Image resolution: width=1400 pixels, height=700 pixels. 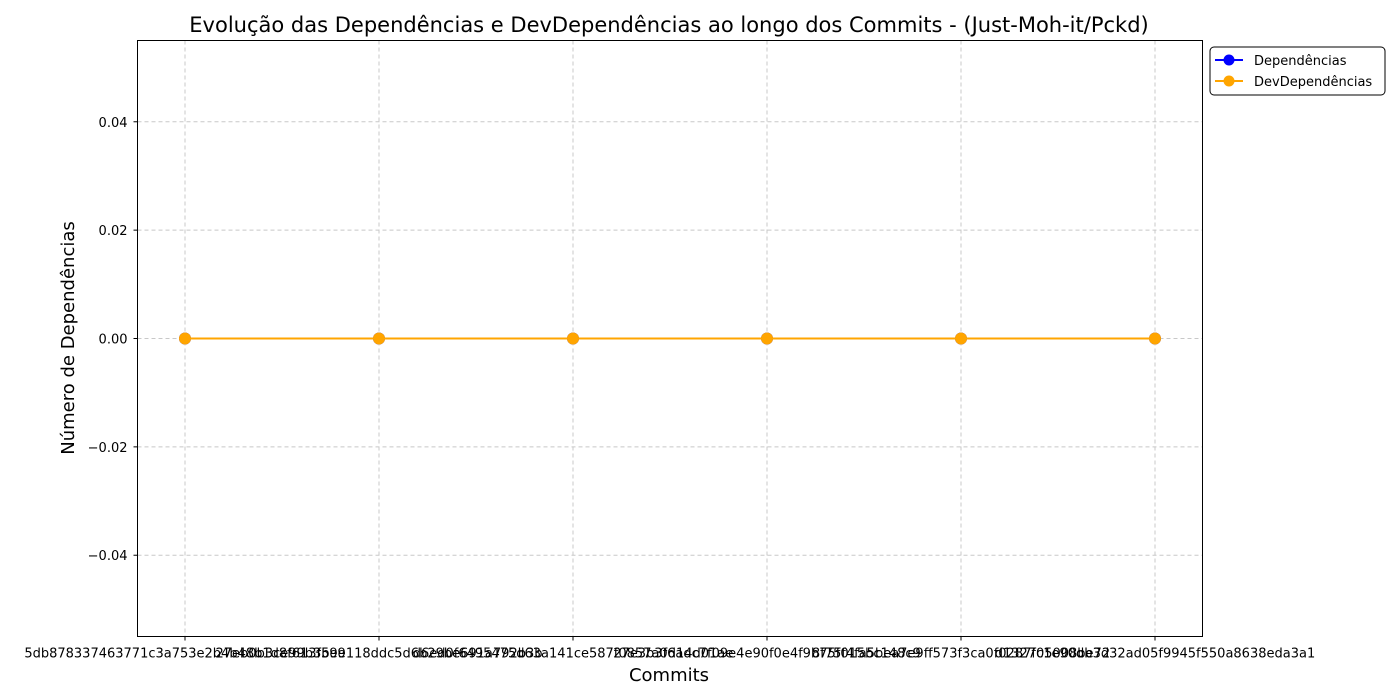 I want to click on y-tick-label: −0.04, so click(x=108, y=556).